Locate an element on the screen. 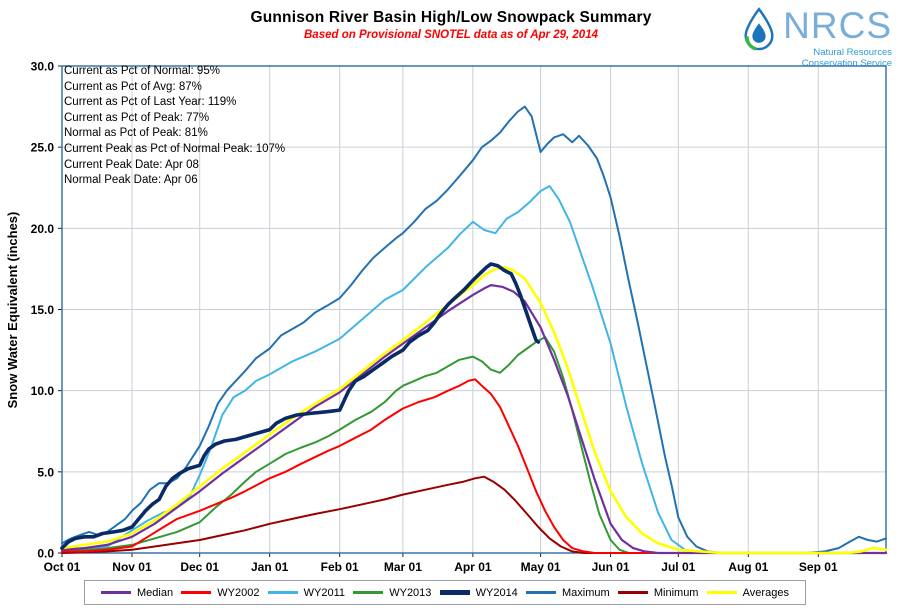 The width and height of the screenshot is (902, 614). annotation-pct-of-normal: Current as Pct of Normal: 95% is located at coordinates (142, 71).